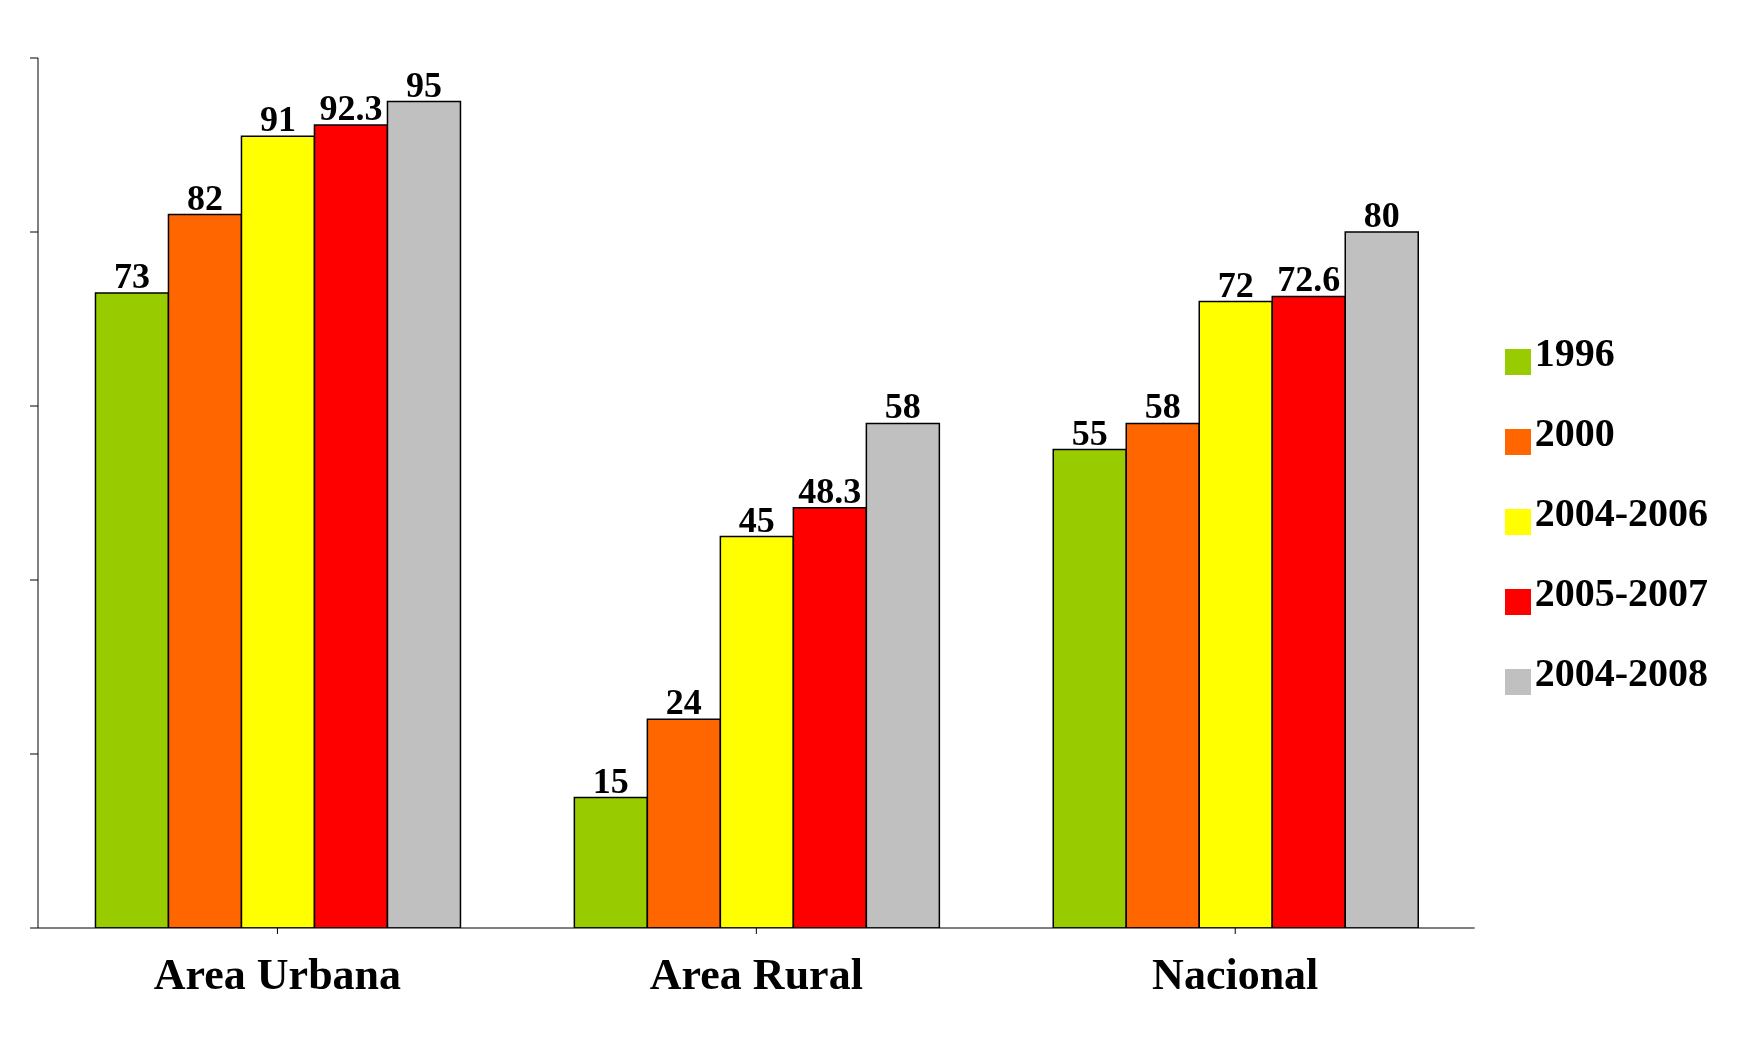  What do you see at coordinates (1621, 592) in the screenshot?
I see `legend-label: 2005-2007` at bounding box center [1621, 592].